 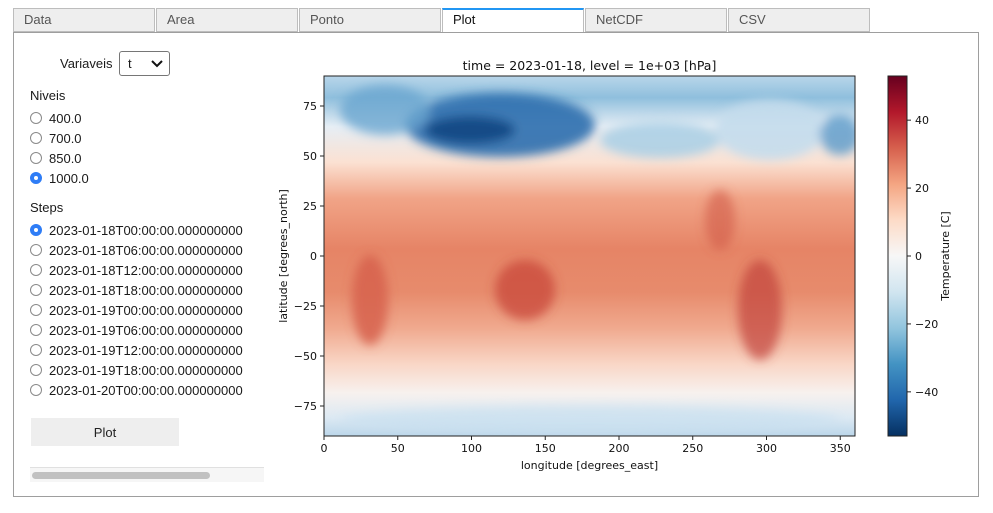 What do you see at coordinates (48, 95) in the screenshot?
I see `levels-title: Niveis` at bounding box center [48, 95].